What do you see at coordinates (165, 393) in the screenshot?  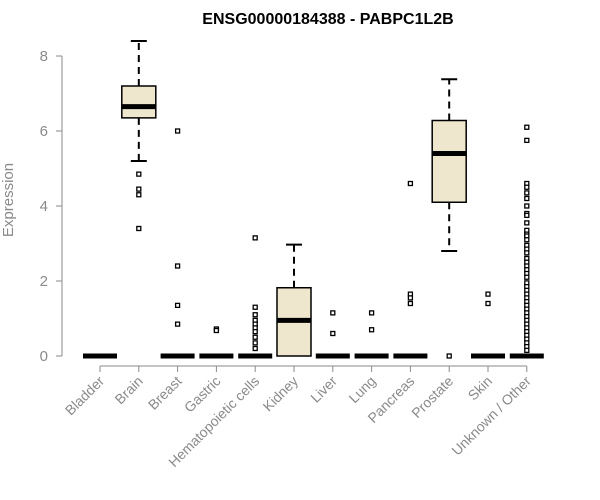 I see `x-tick-label: Breast` at bounding box center [165, 393].